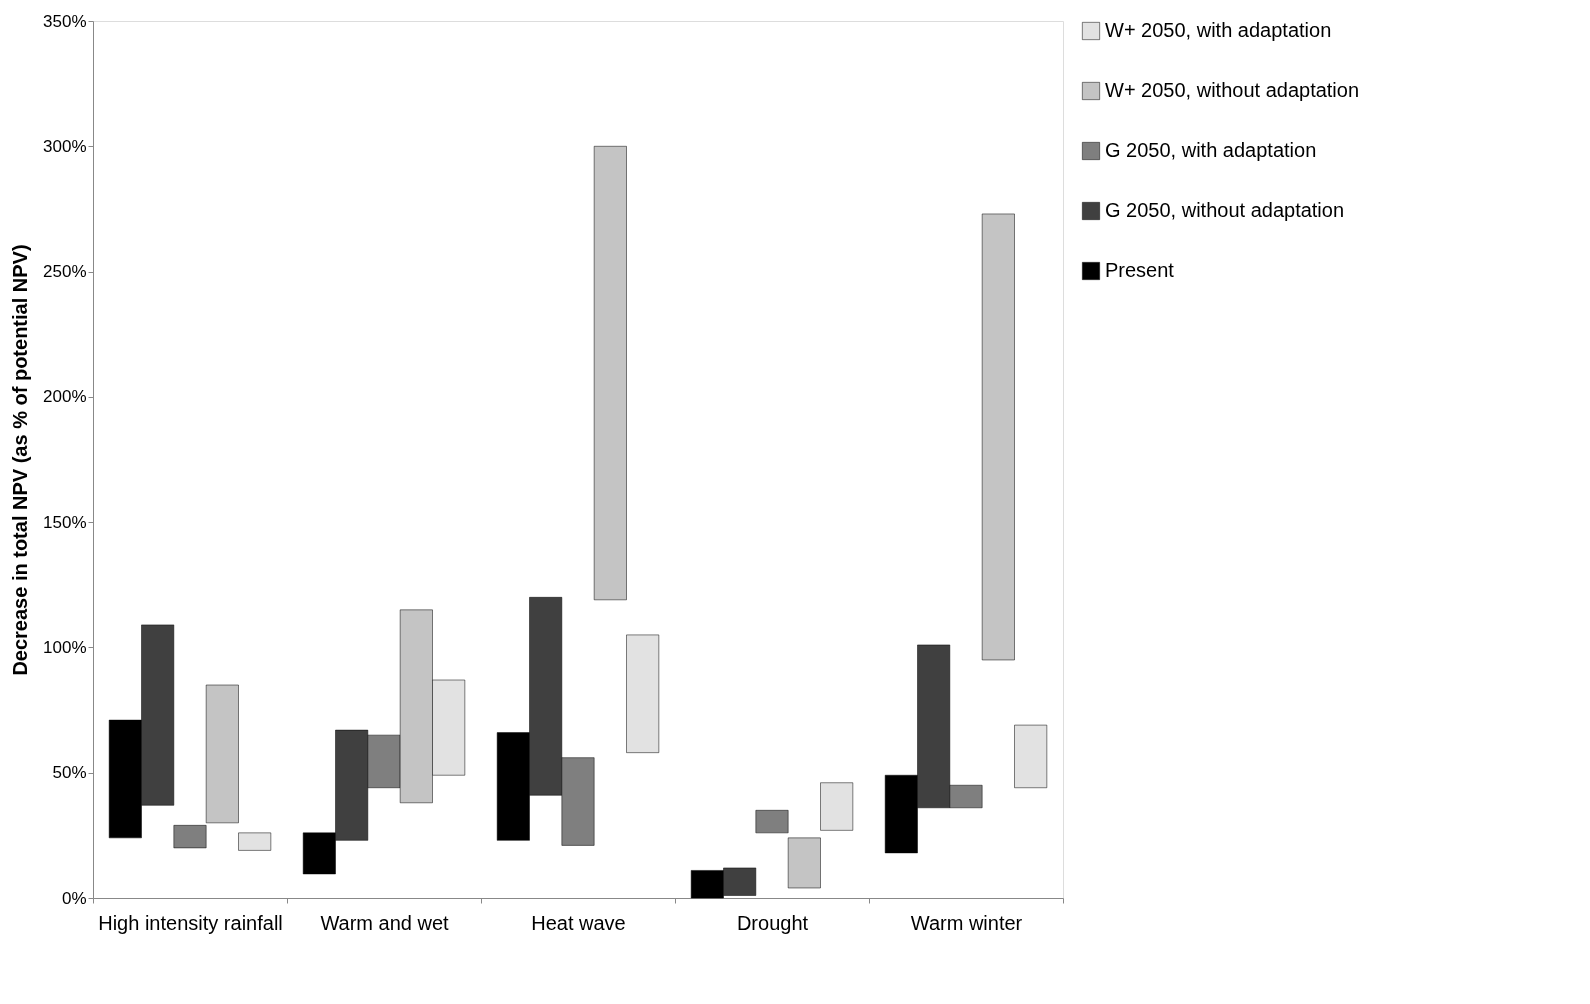  I want to click on legend-label: Present, so click(1140, 270).